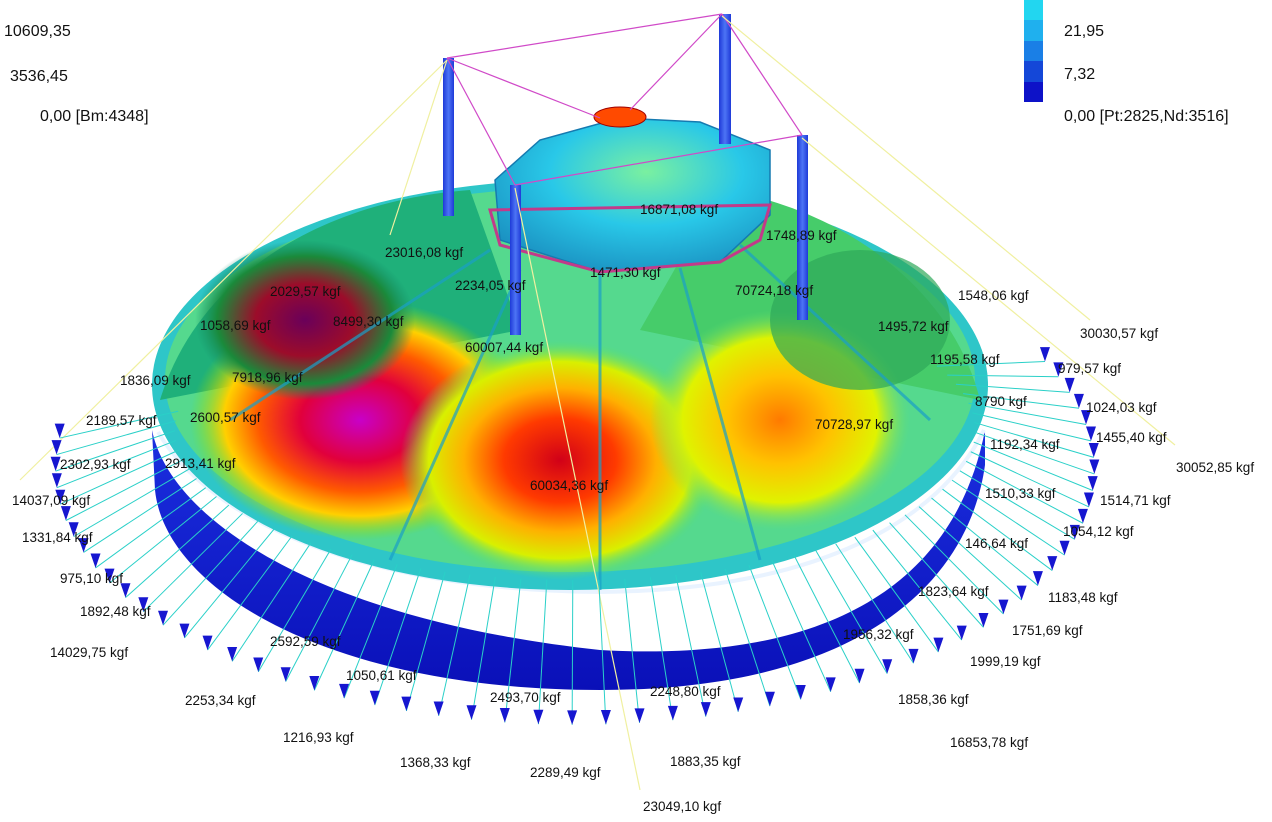 Image resolution: width=1272 pixels, height=822 pixels. Describe the element at coordinates (1025, 444) in the screenshot. I see `load-label: 1192,34 kgf` at that location.